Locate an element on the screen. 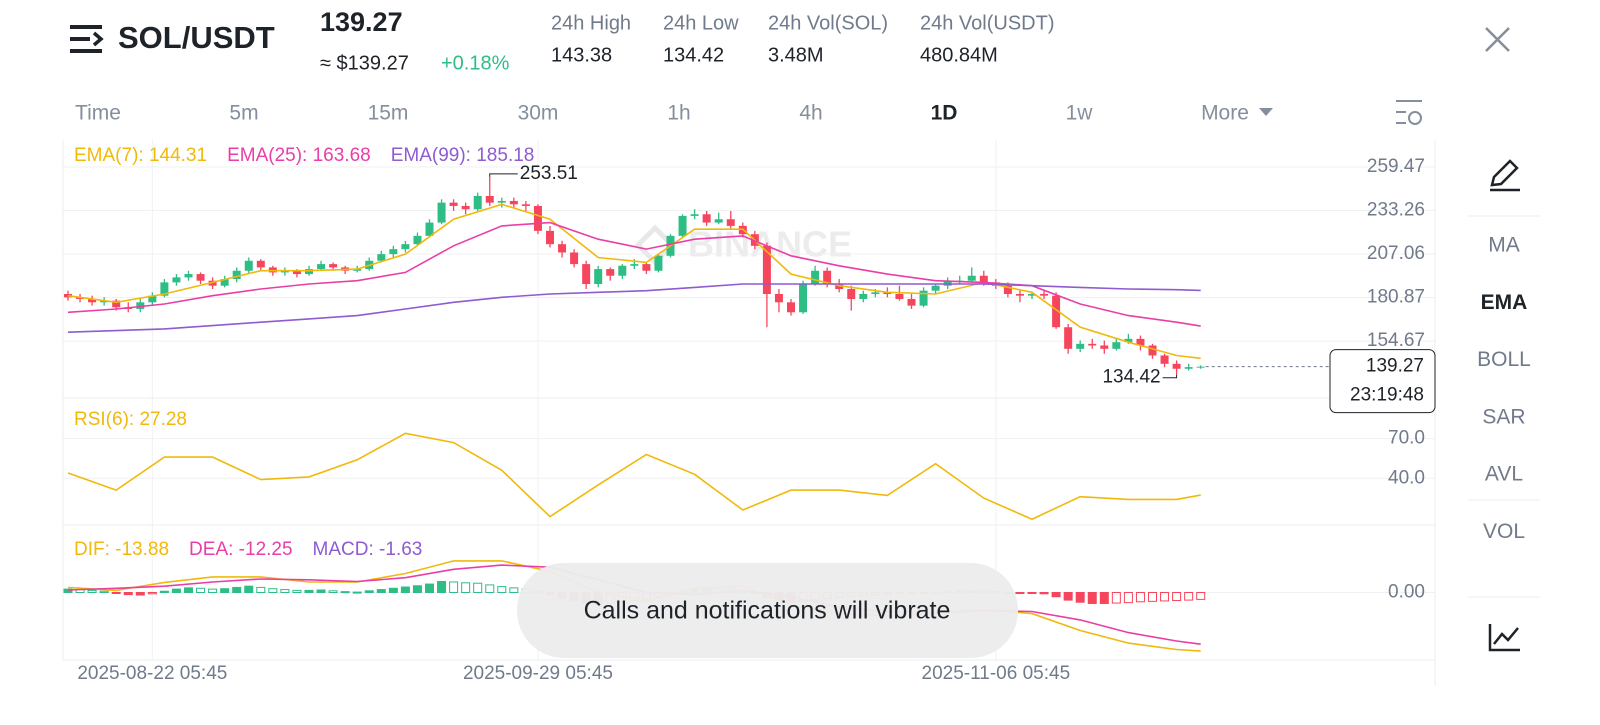  indicator-tab: EMA is located at coordinates (1504, 302).